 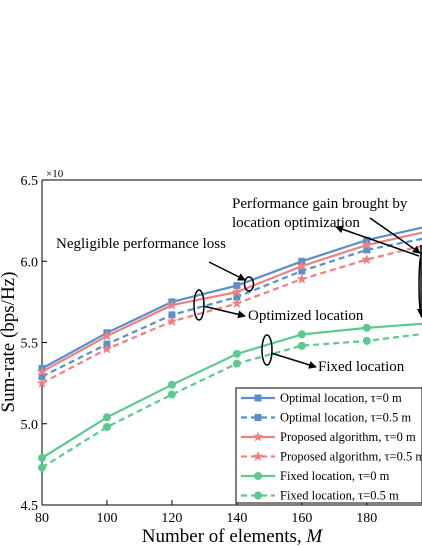 I want to click on annotation-negligible: Negligible performance loss, so click(x=141, y=244).